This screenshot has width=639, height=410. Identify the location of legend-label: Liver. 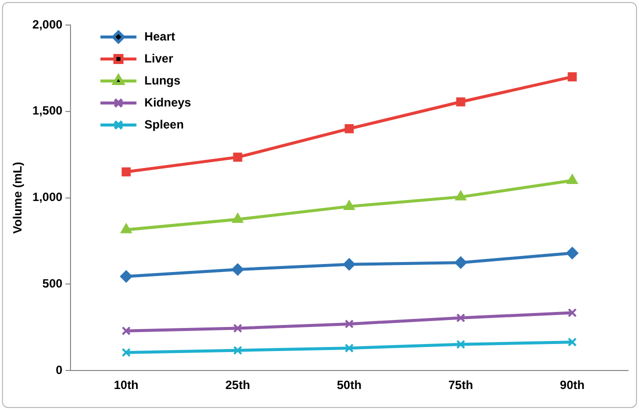
(159, 58).